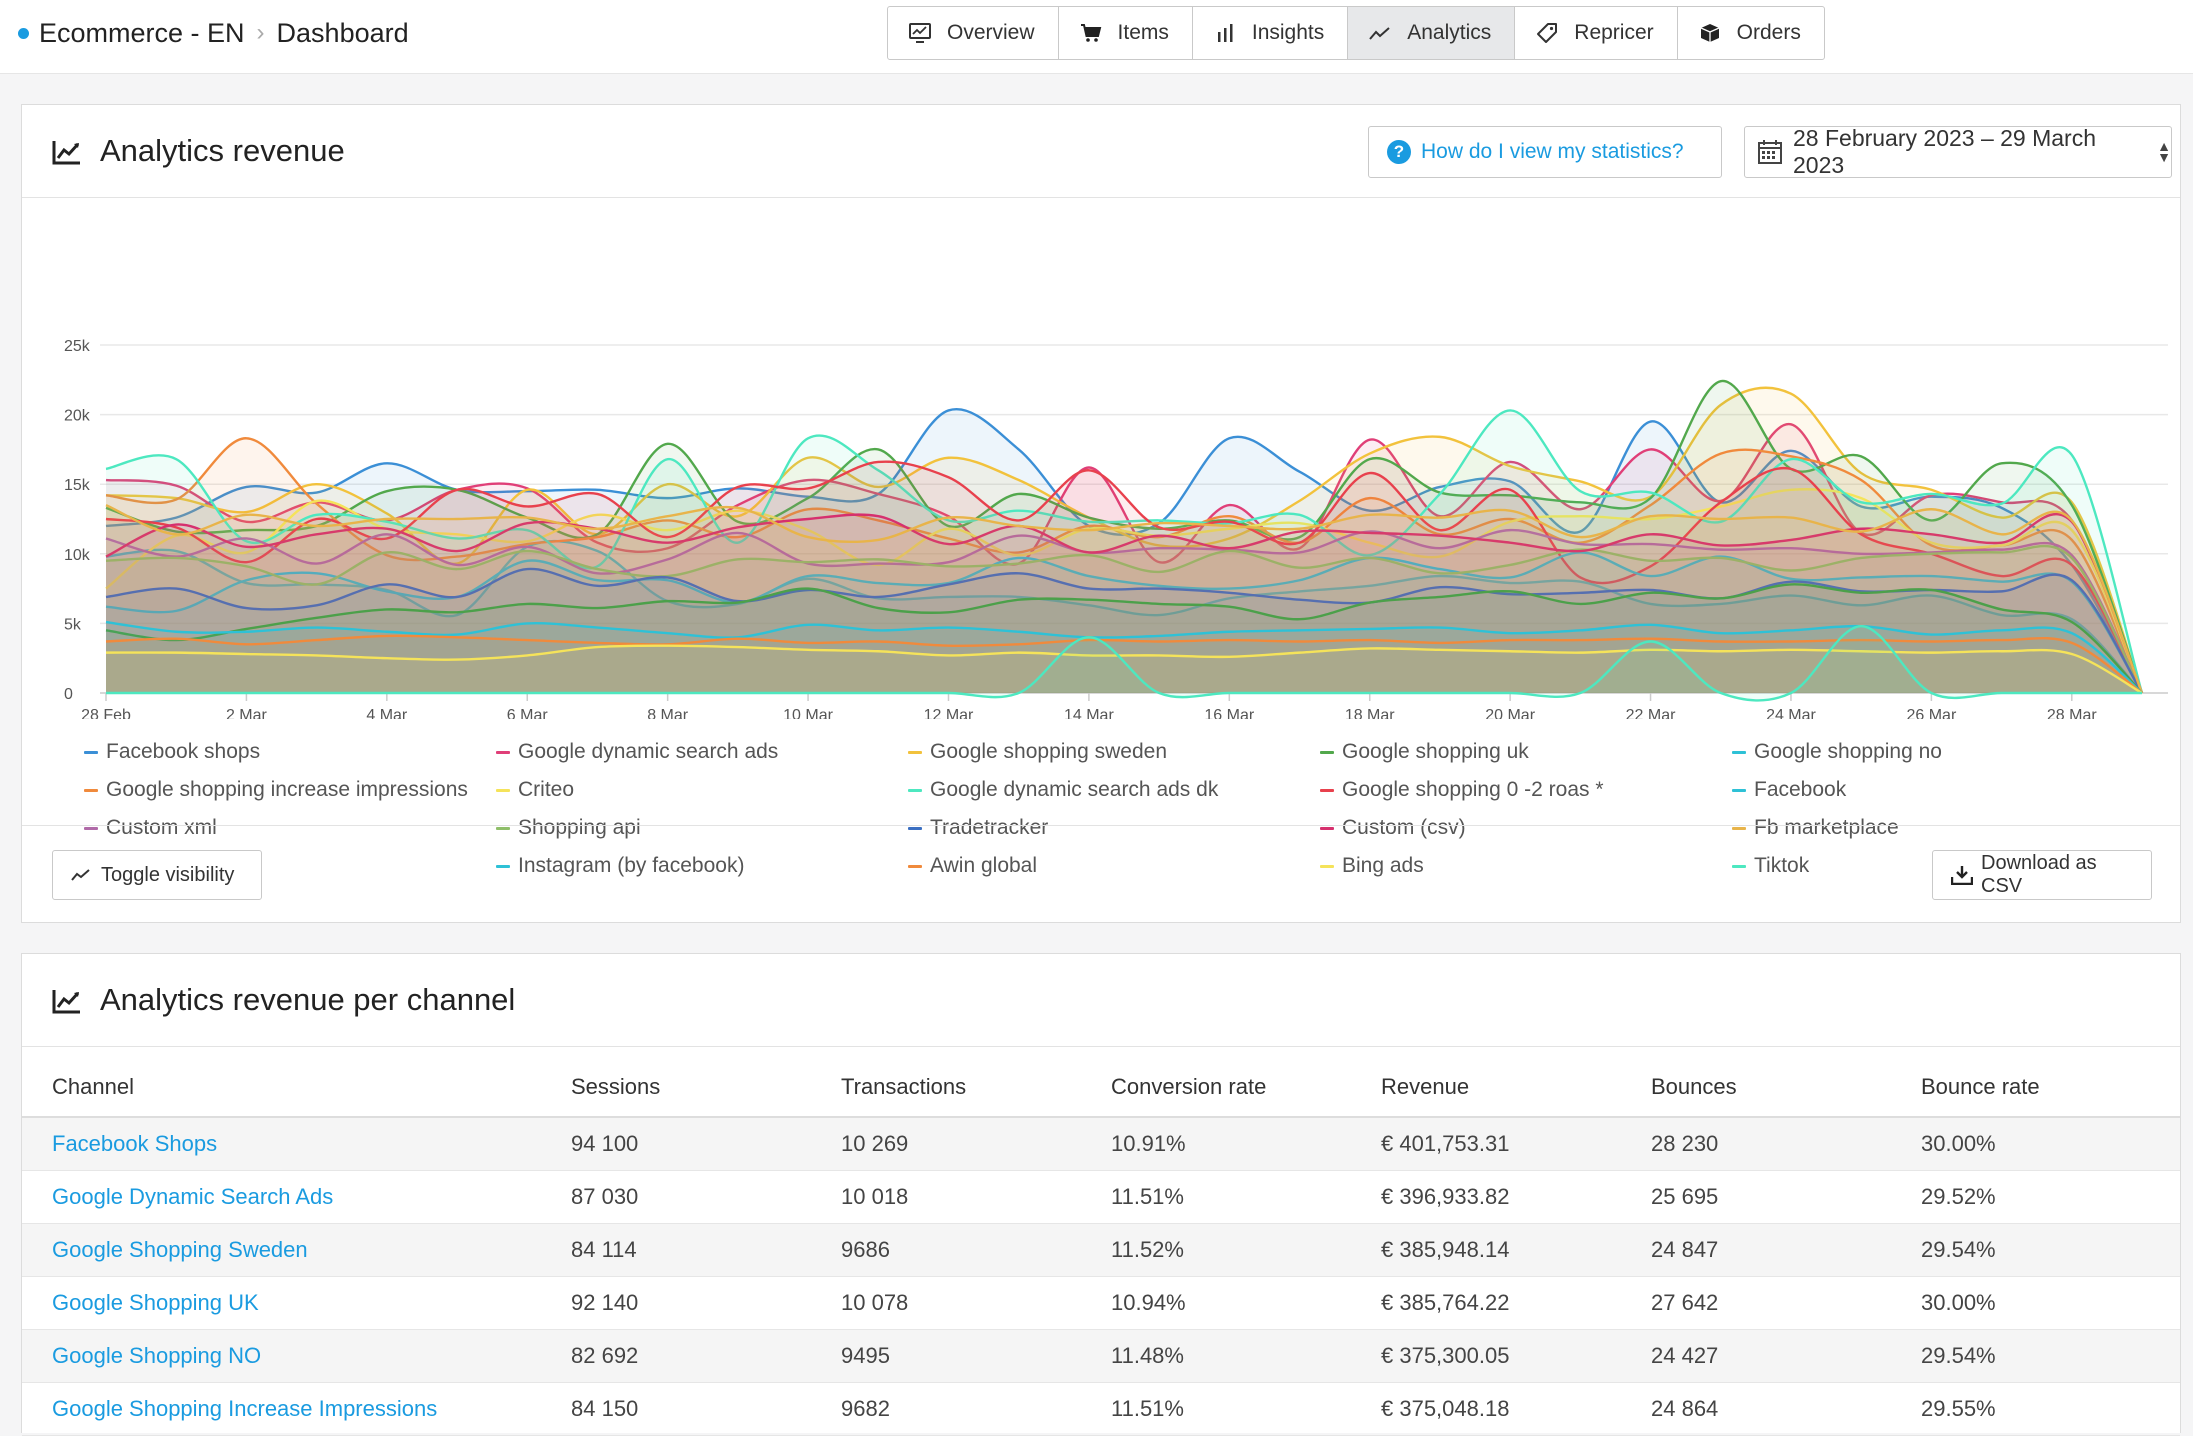 The height and width of the screenshot is (1436, 2193). I want to click on x-tick-label: 8 Mar, so click(668, 713).